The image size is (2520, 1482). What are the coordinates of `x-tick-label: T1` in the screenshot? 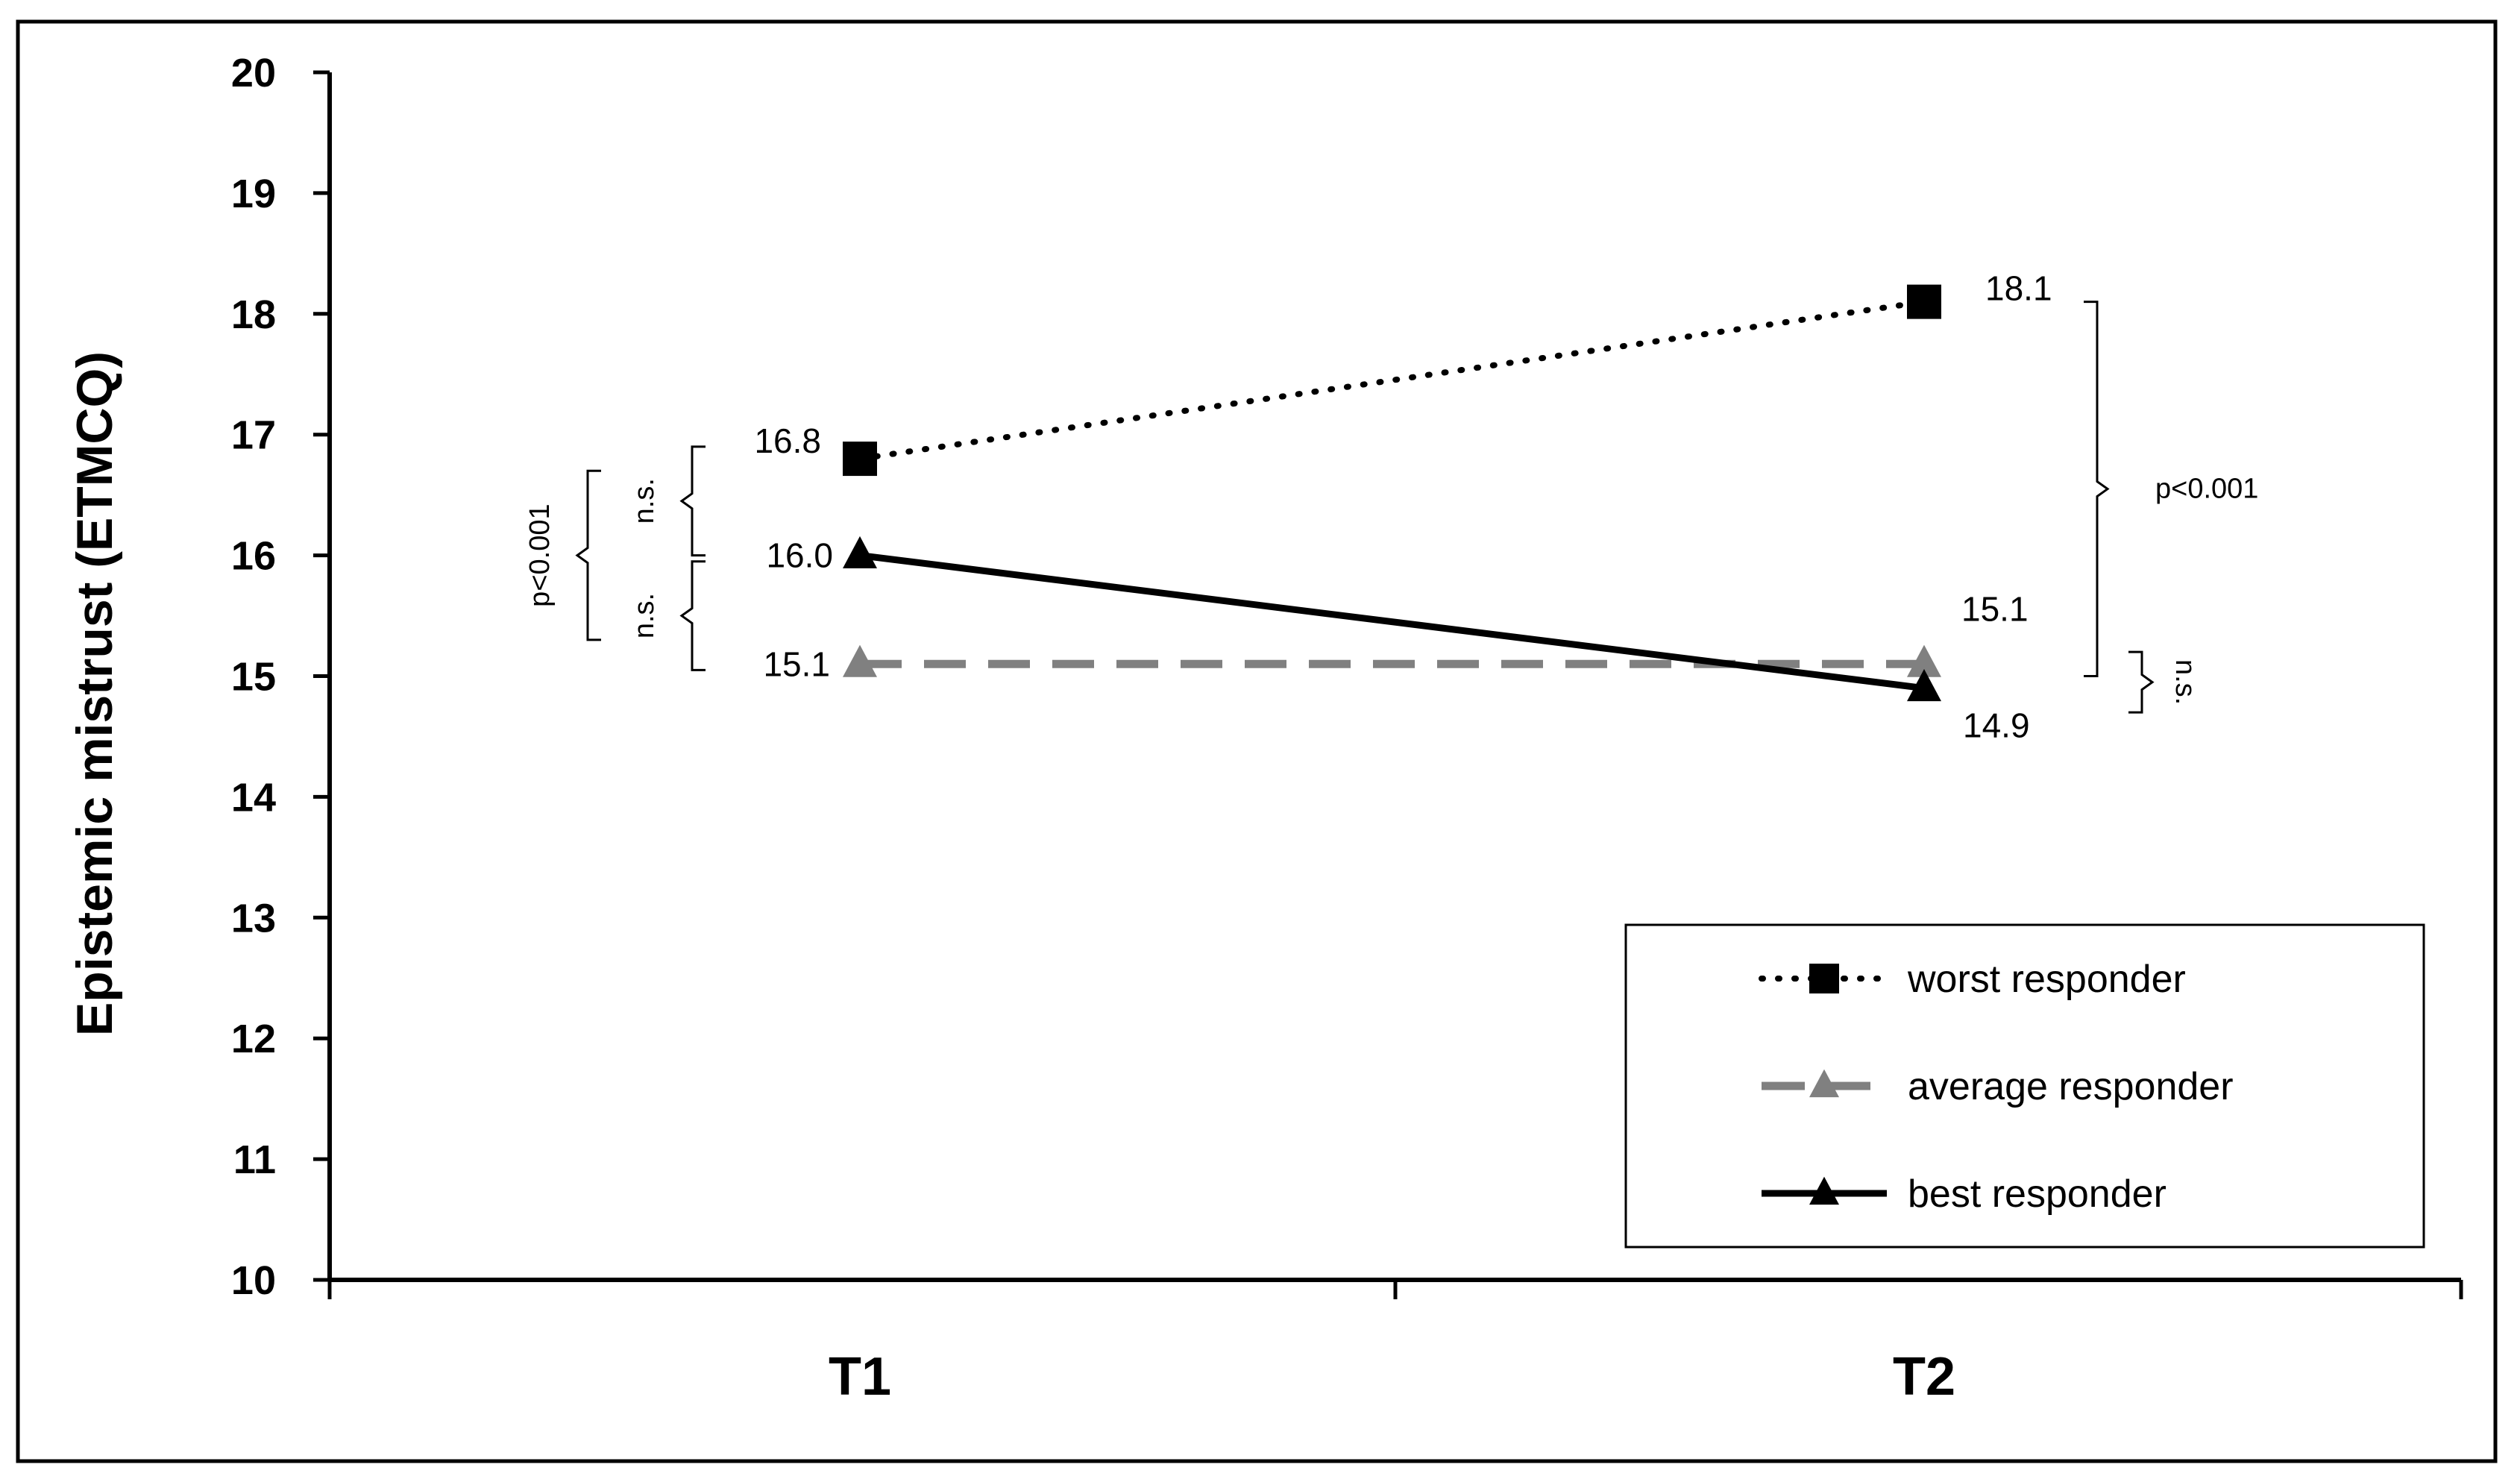 It's located at (860, 1377).